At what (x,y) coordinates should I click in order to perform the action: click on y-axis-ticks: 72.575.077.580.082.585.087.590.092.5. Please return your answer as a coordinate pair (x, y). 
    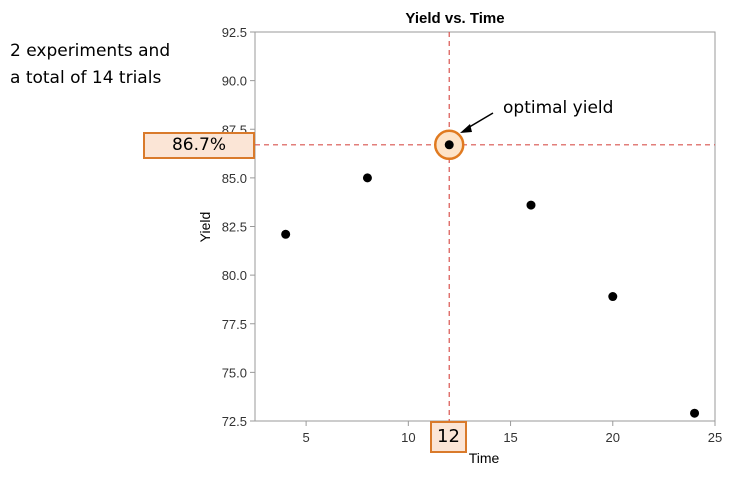
    Looking at the image, I should click on (238, 227).